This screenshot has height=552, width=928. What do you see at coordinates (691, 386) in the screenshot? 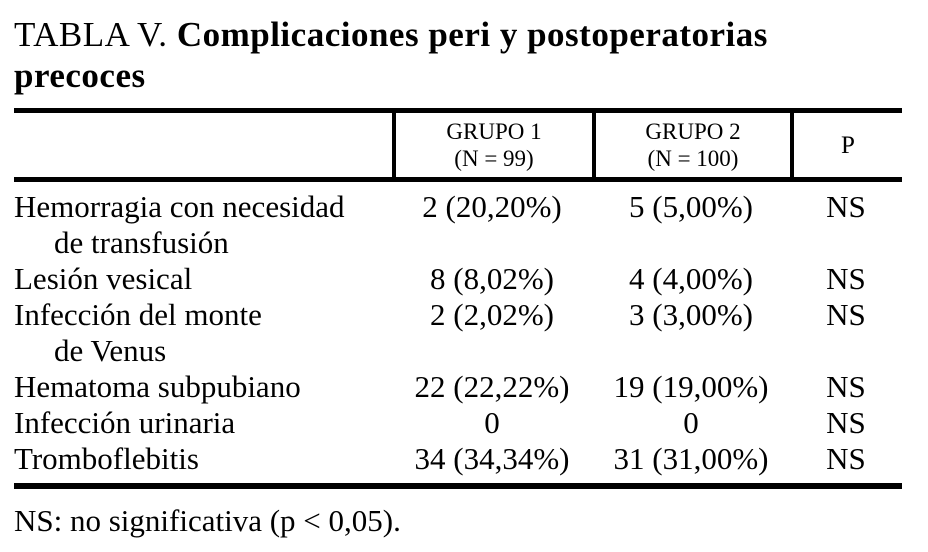
I see `grupo2-value: 19 (19,00%)` at bounding box center [691, 386].